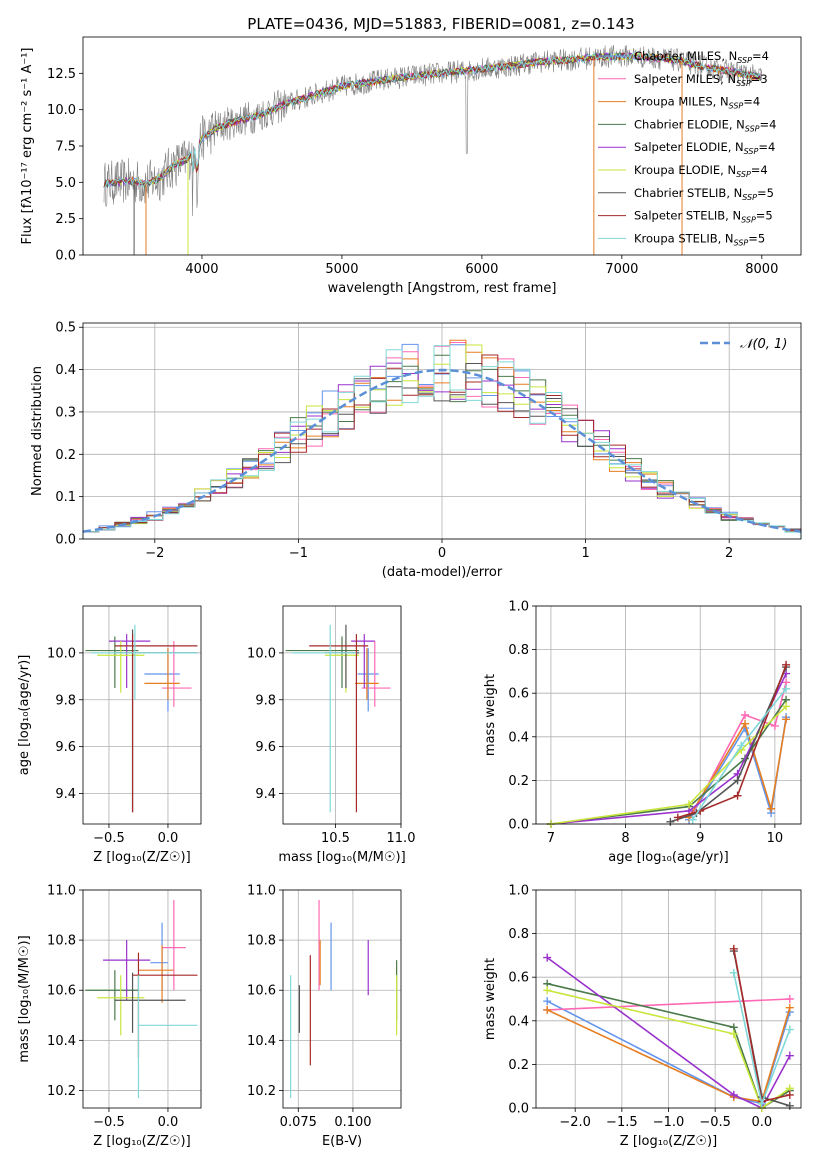 This screenshot has height=1170, width=819. I want to click on tick-label-x: 11.0, so click(401, 838).